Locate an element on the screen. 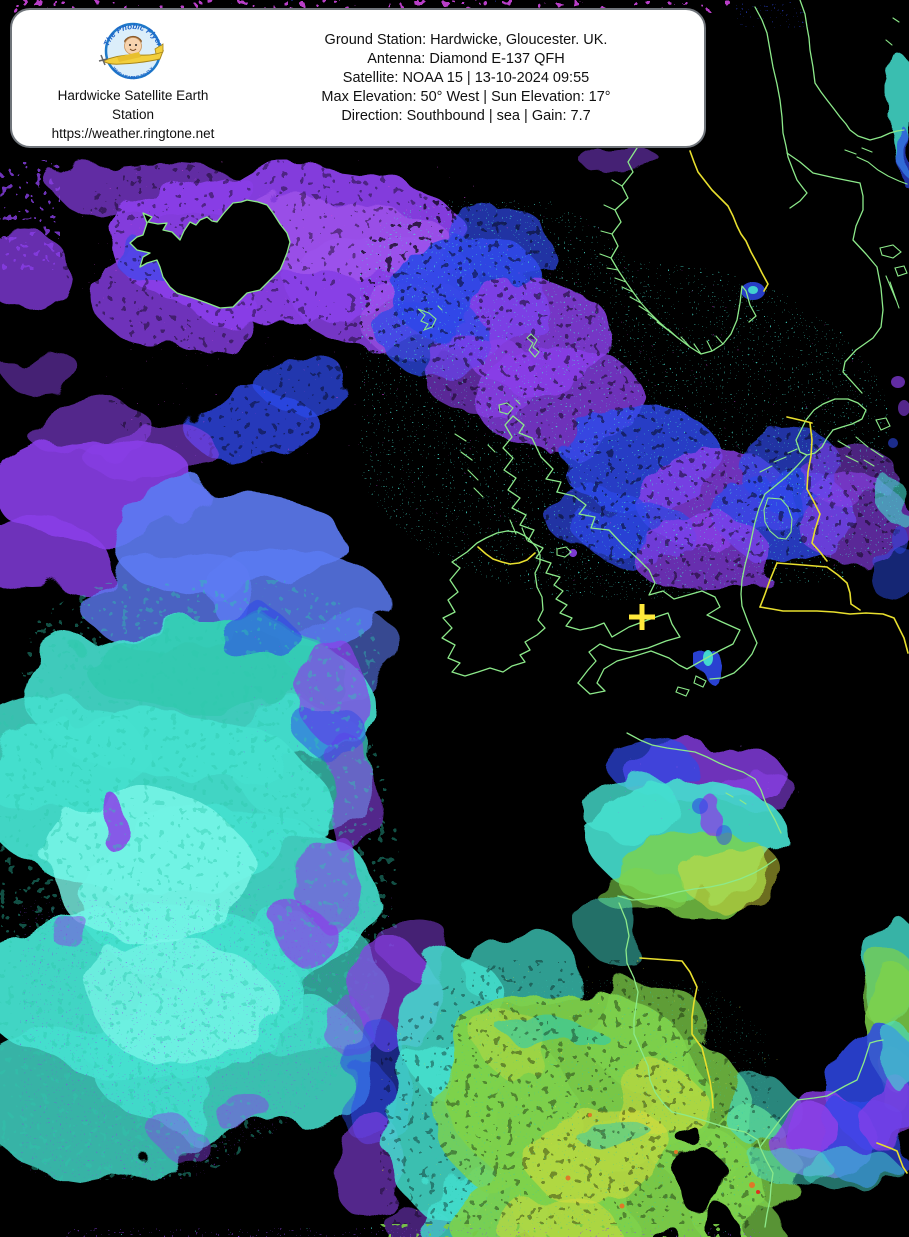  border-france-spain is located at coordinates (676, 1033).